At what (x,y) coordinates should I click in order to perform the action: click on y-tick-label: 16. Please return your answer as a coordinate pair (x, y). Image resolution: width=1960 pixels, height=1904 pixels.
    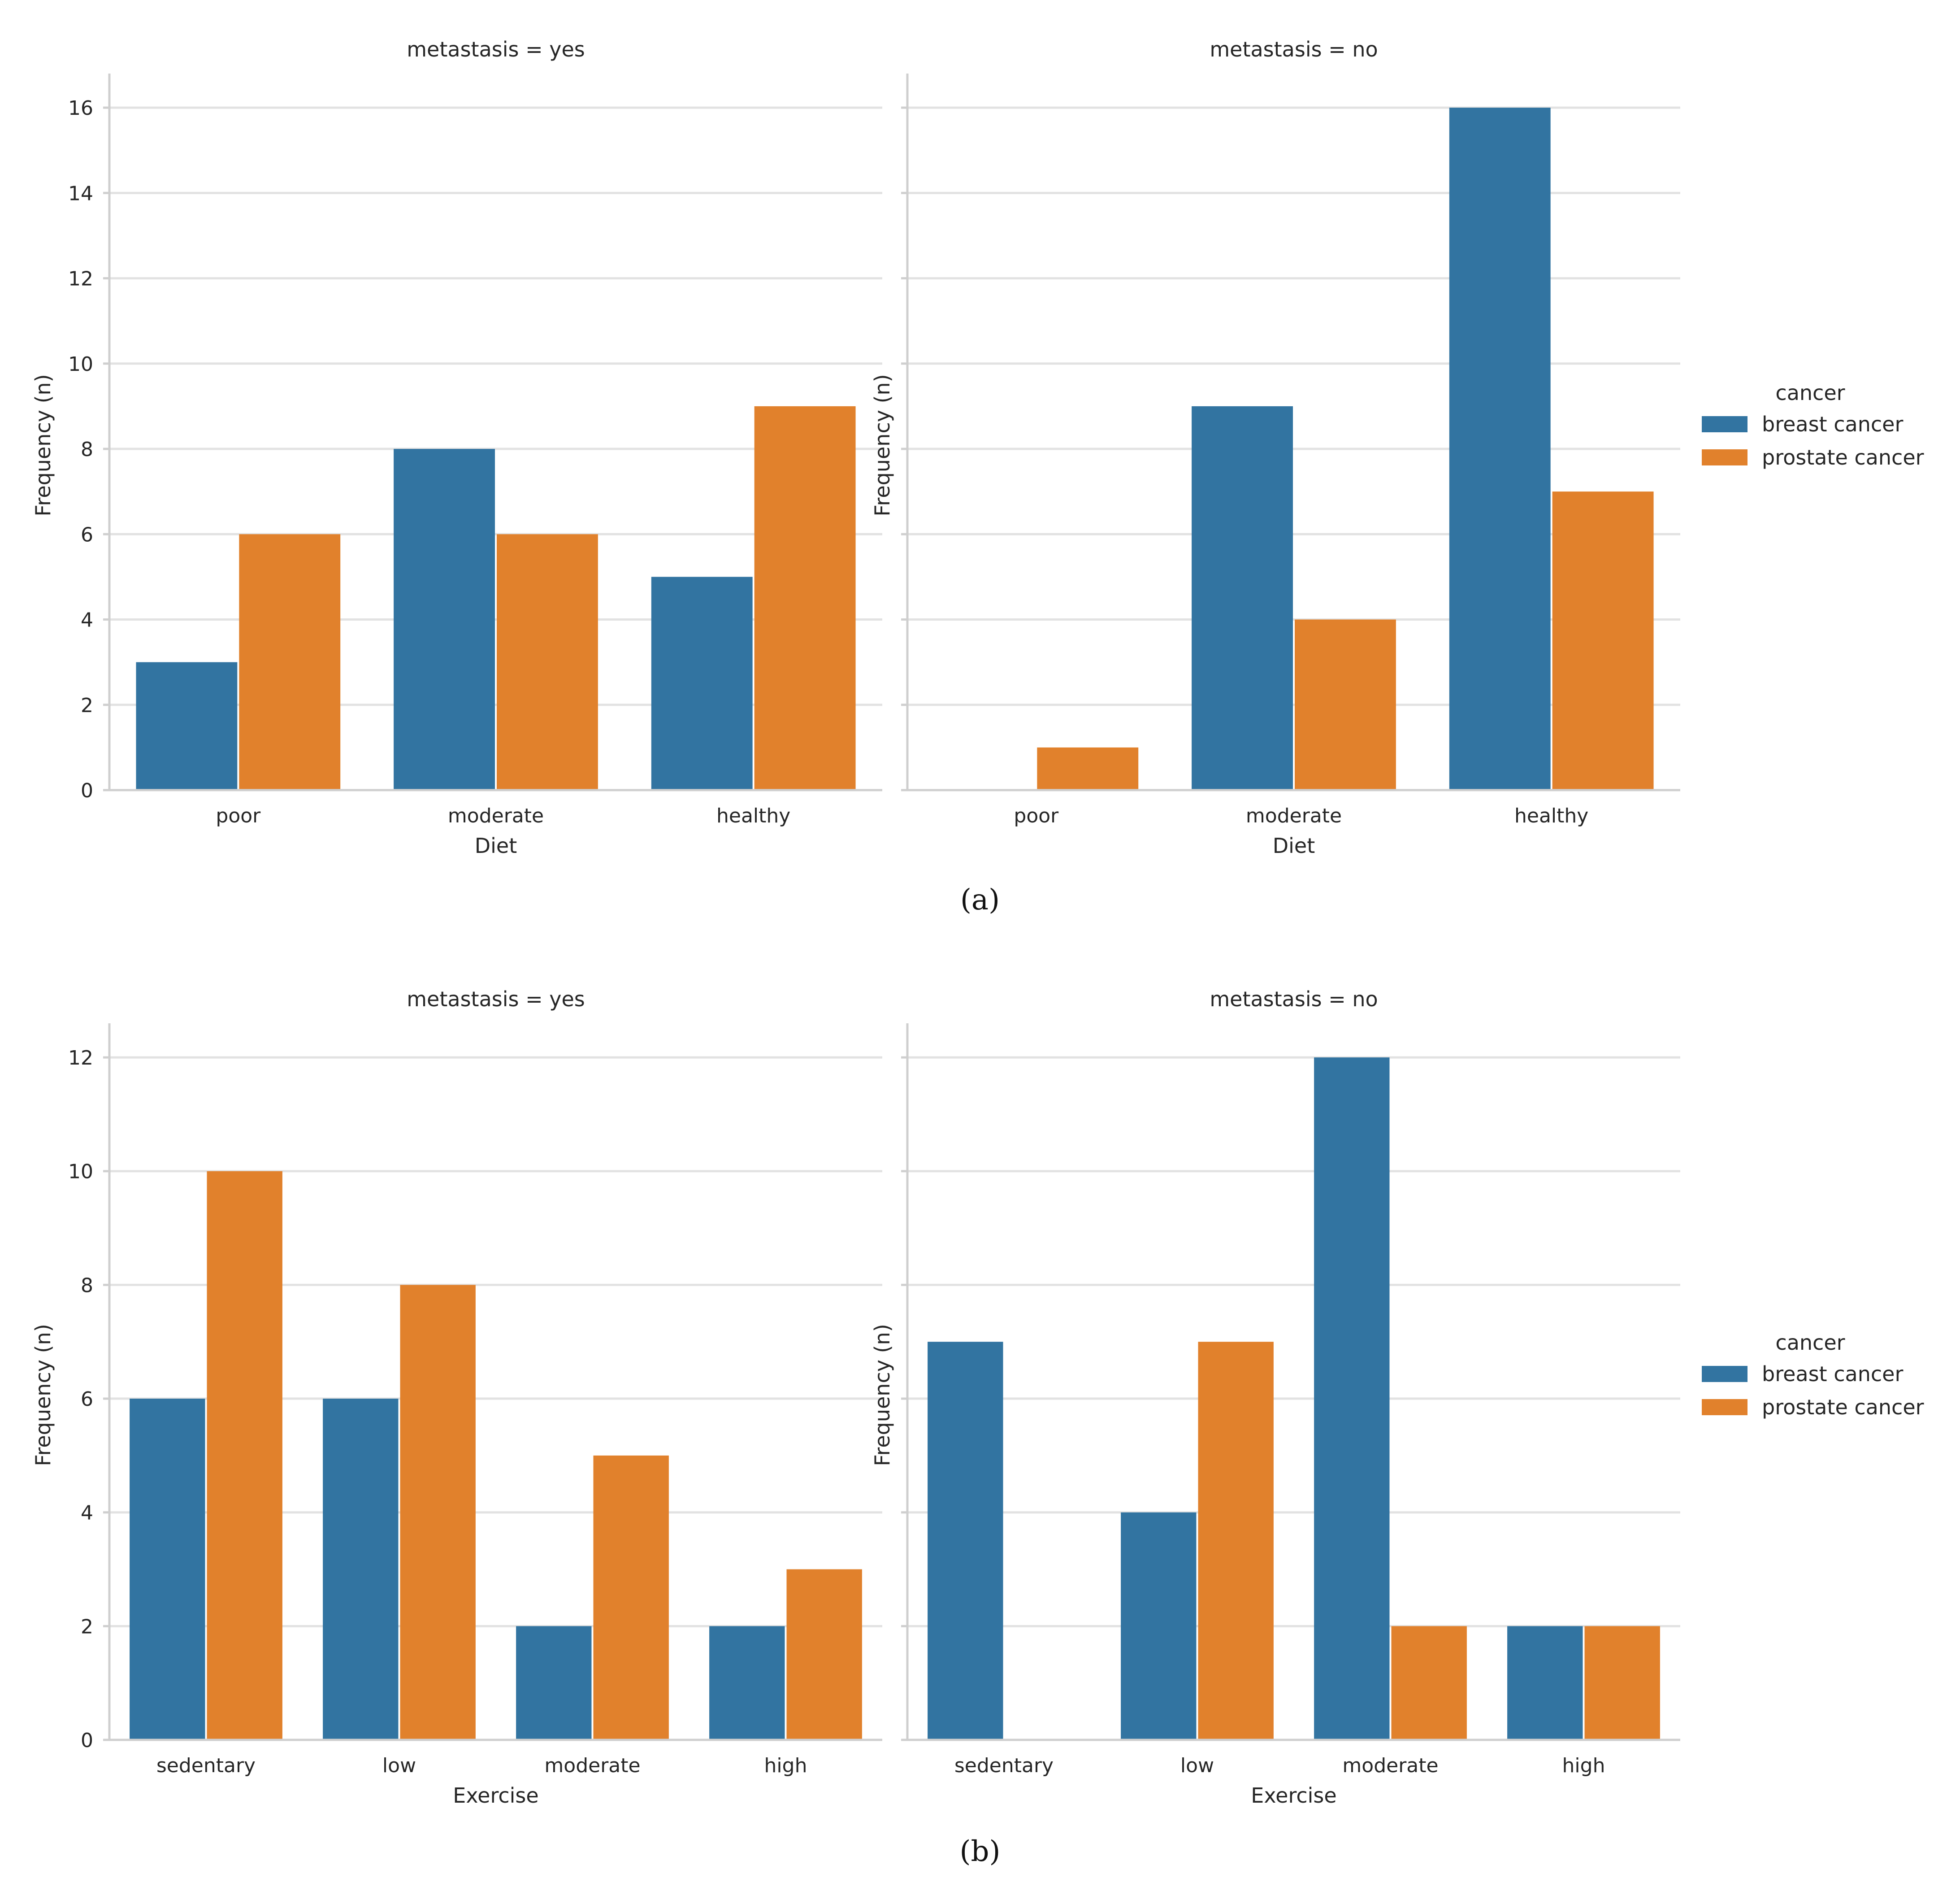
    Looking at the image, I should click on (80, 109).